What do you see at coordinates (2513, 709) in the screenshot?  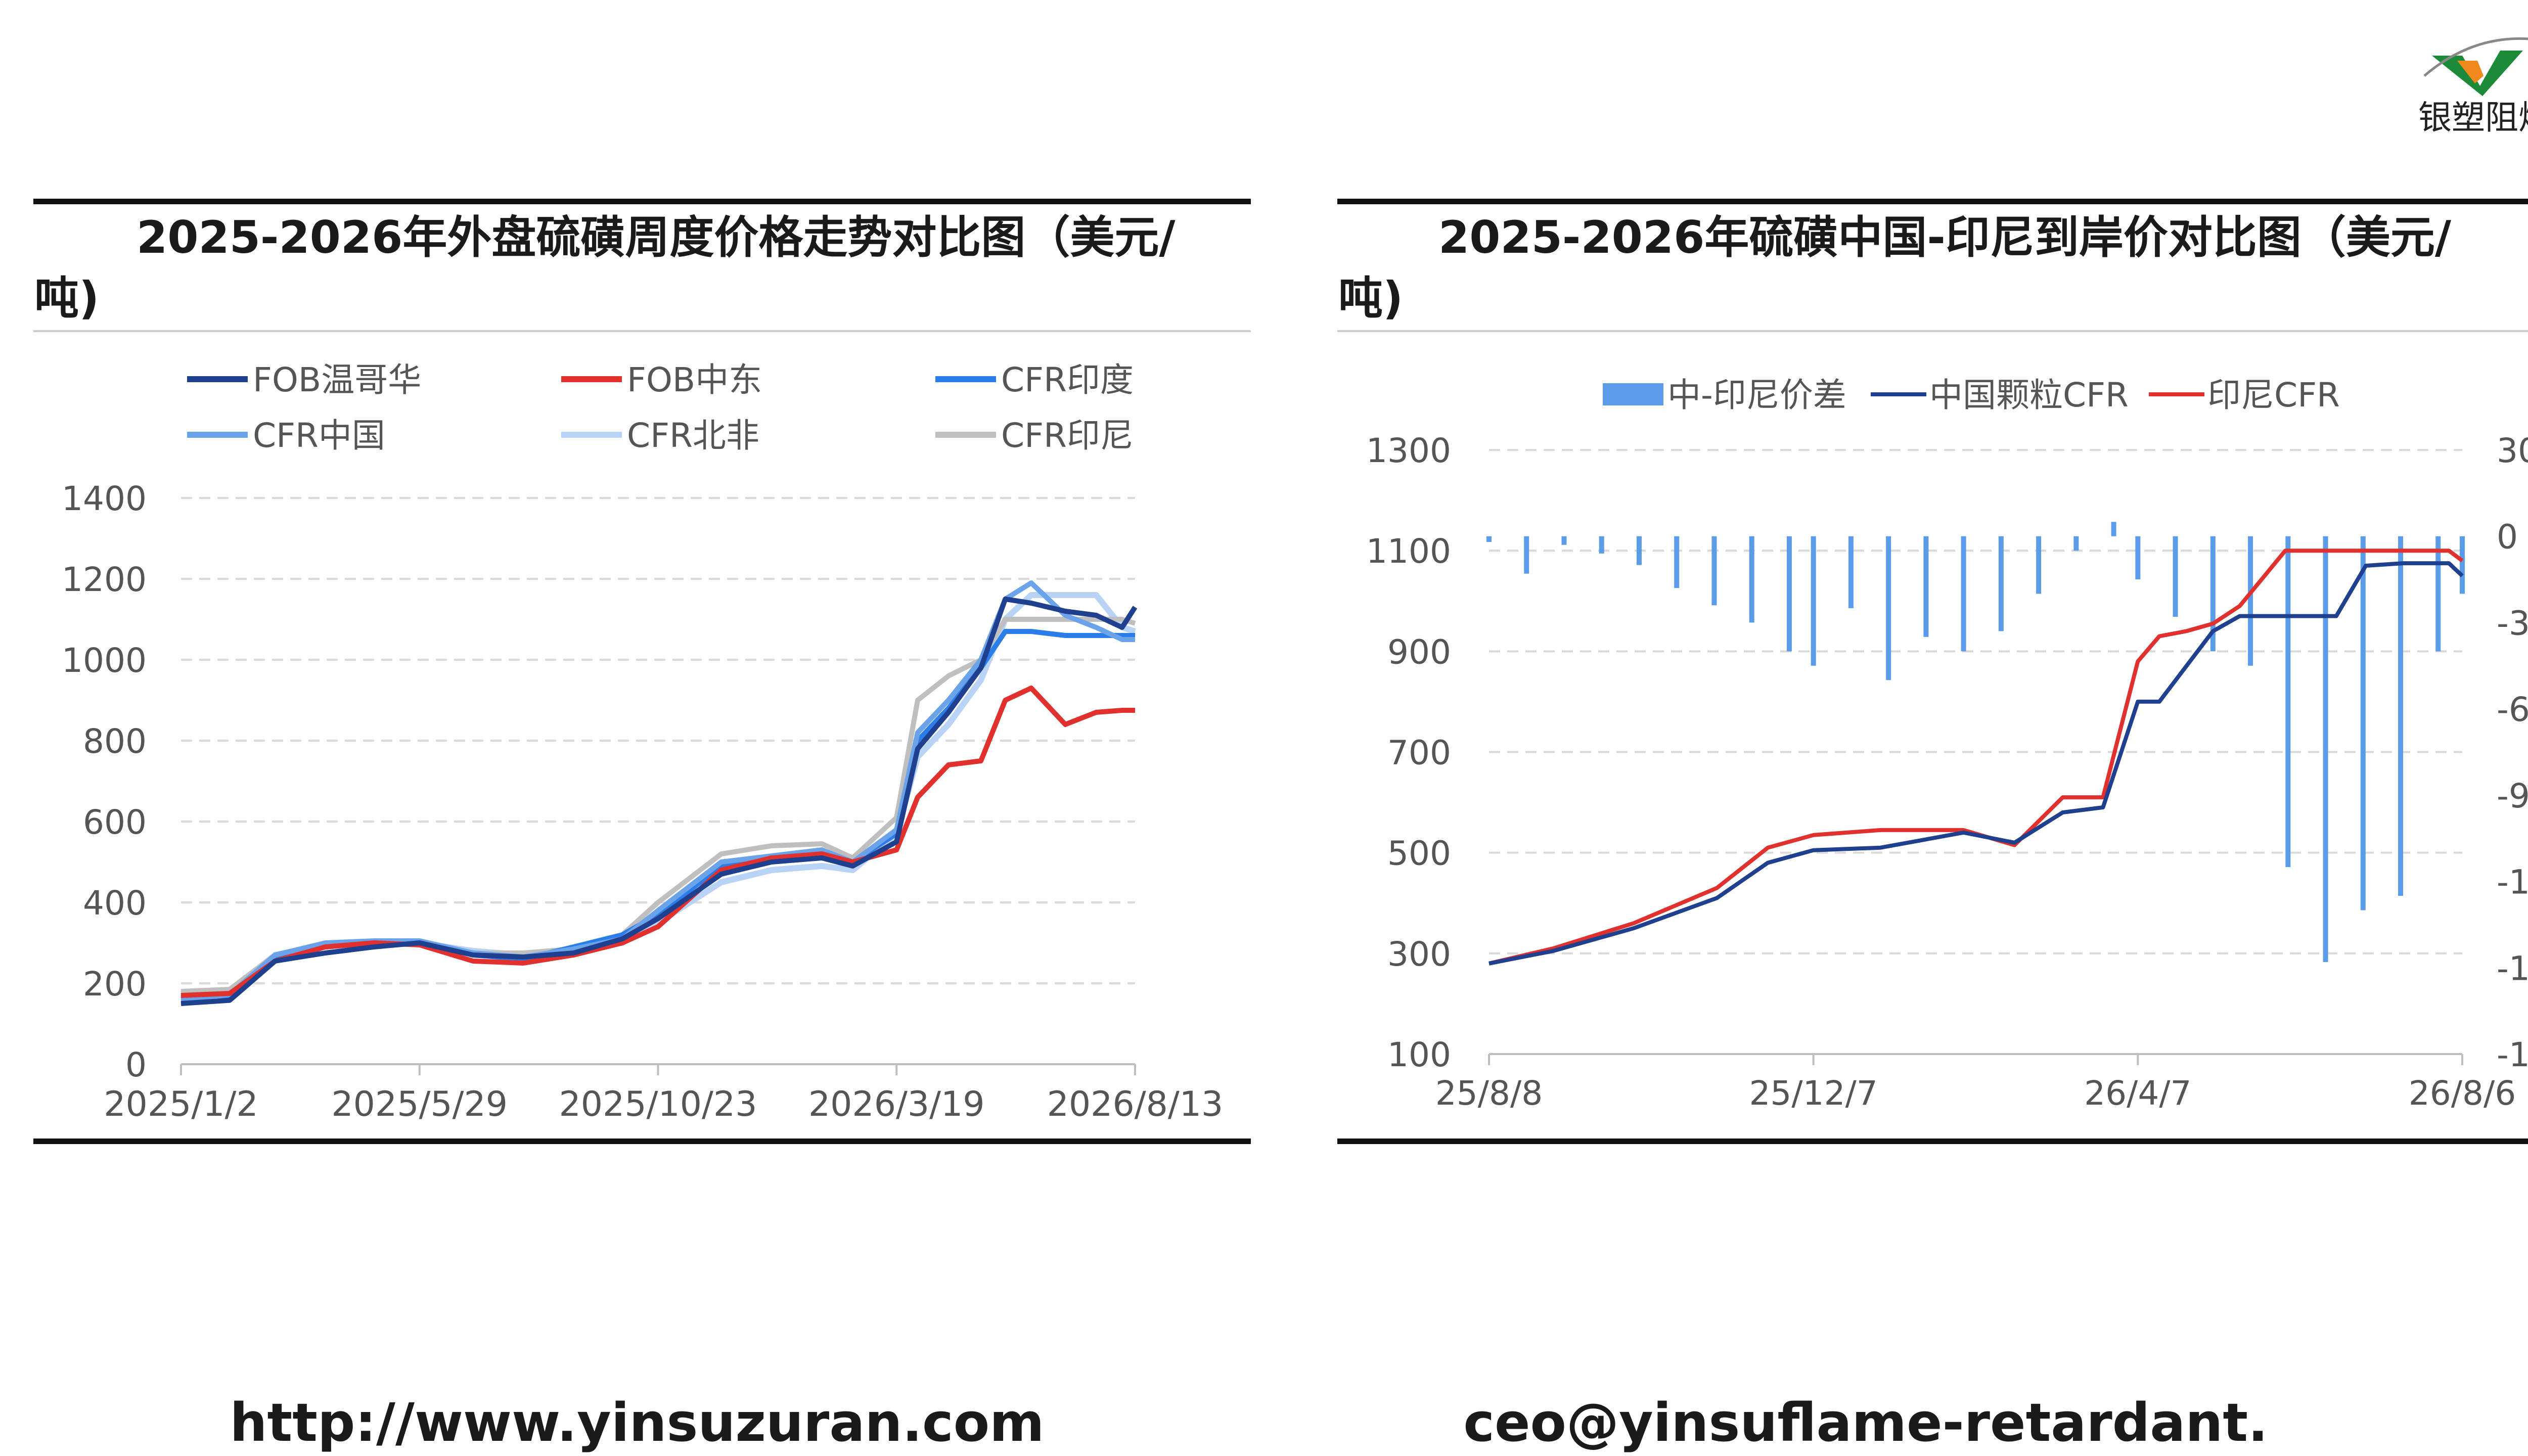 I see `y-tick-label-right: -60` at bounding box center [2513, 709].